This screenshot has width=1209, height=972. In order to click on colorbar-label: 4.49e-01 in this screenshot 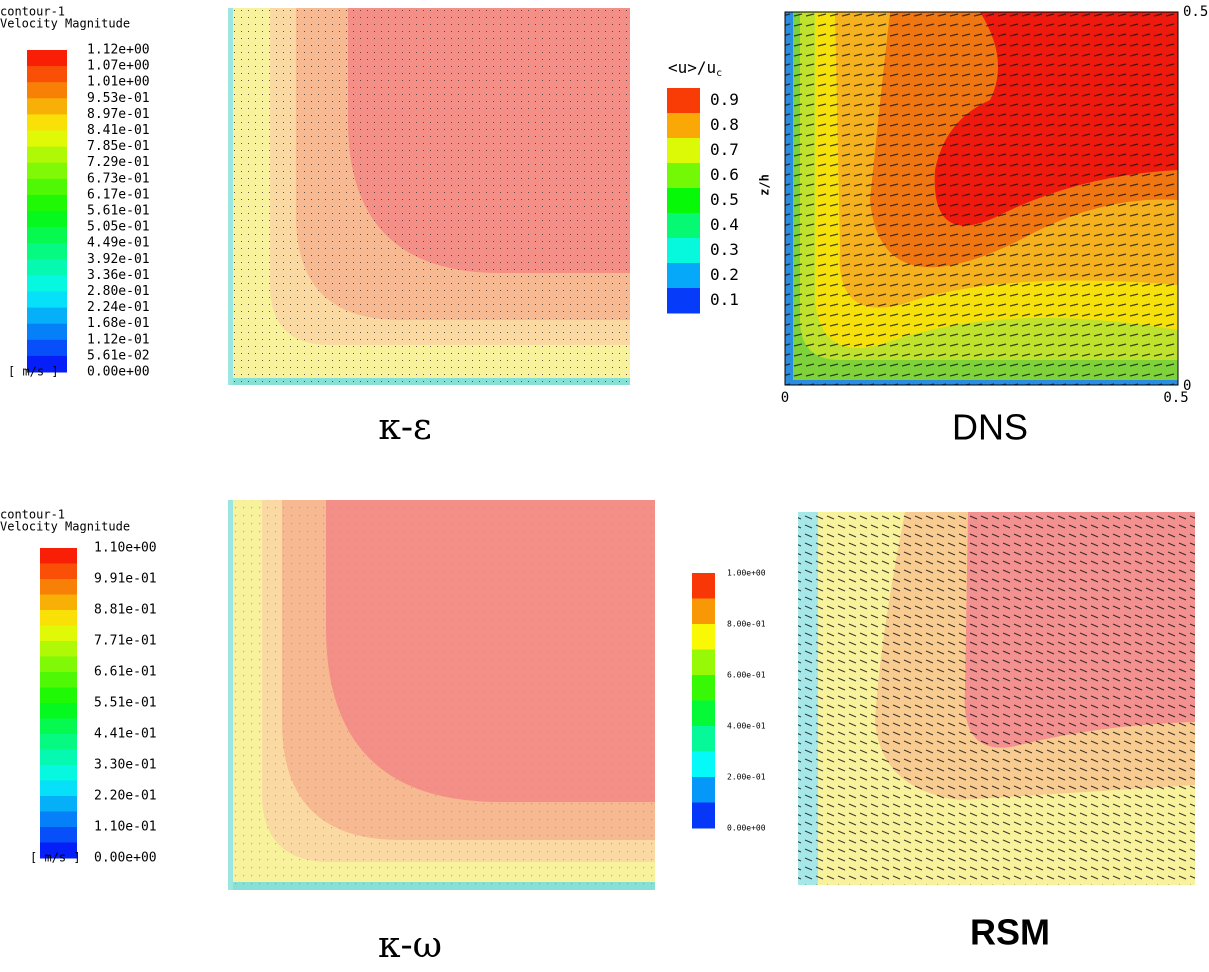, I will do `click(118, 243)`.